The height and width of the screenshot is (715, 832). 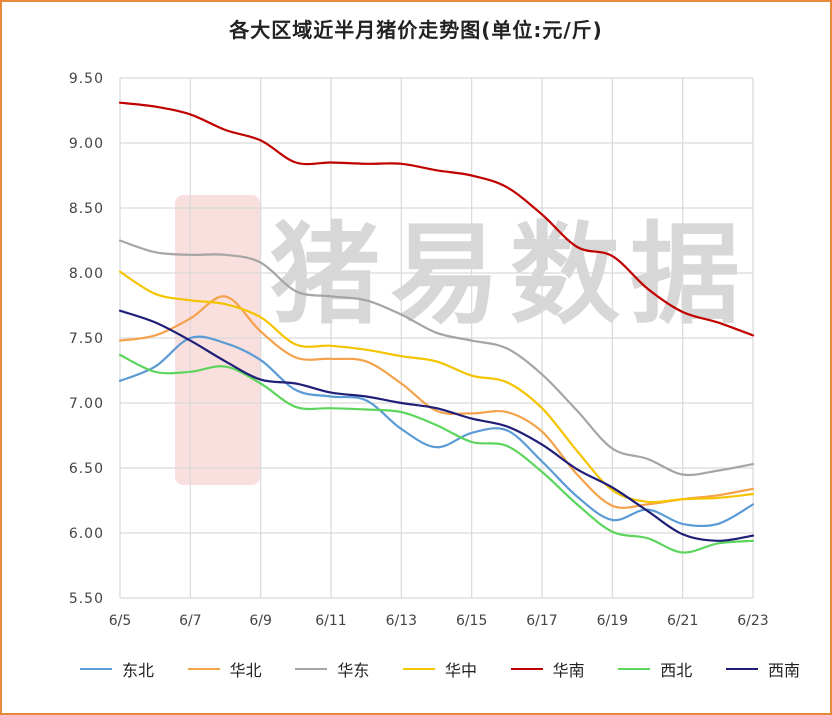 I want to click on x-tick-label: 6/21, so click(x=682, y=621).